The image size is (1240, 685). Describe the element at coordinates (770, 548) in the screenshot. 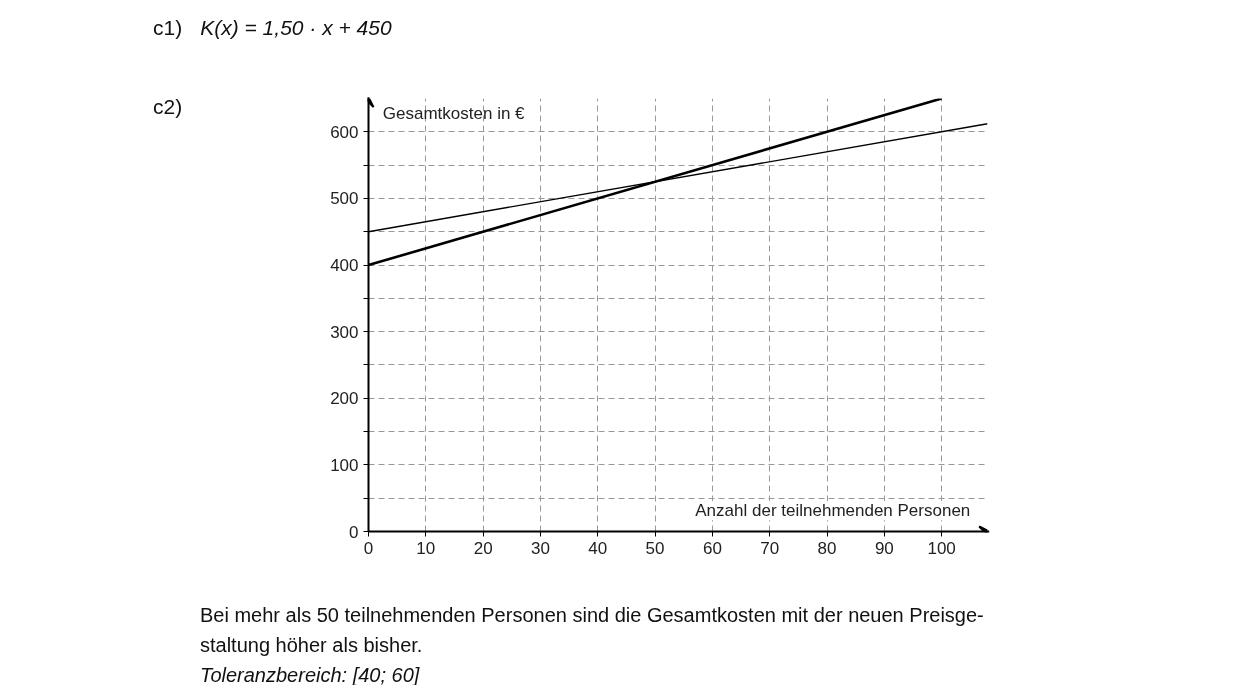

I see `x-tick-label: 70` at that location.